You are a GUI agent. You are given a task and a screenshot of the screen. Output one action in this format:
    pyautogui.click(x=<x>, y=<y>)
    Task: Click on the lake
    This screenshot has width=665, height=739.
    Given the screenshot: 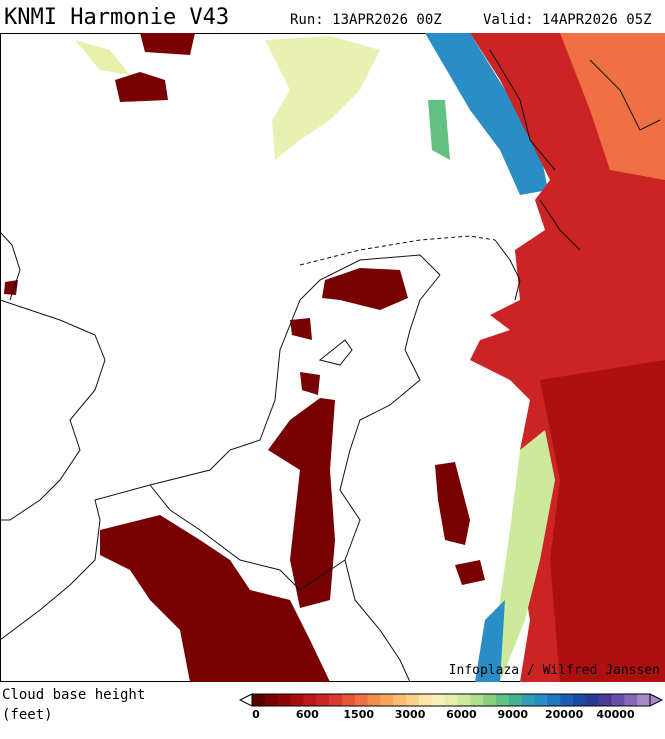 What is the action you would take?
    pyautogui.click(x=335, y=352)
    